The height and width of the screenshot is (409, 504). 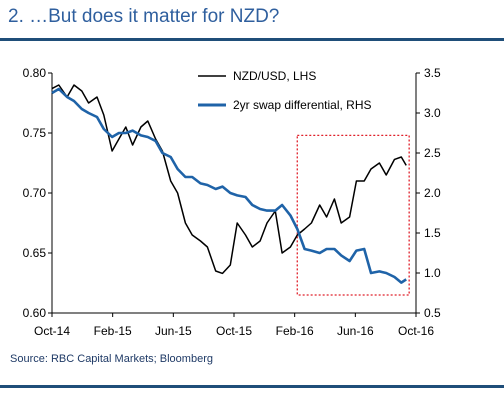 What do you see at coordinates (252, 386) in the screenshot?
I see `bottom-divider` at bounding box center [252, 386].